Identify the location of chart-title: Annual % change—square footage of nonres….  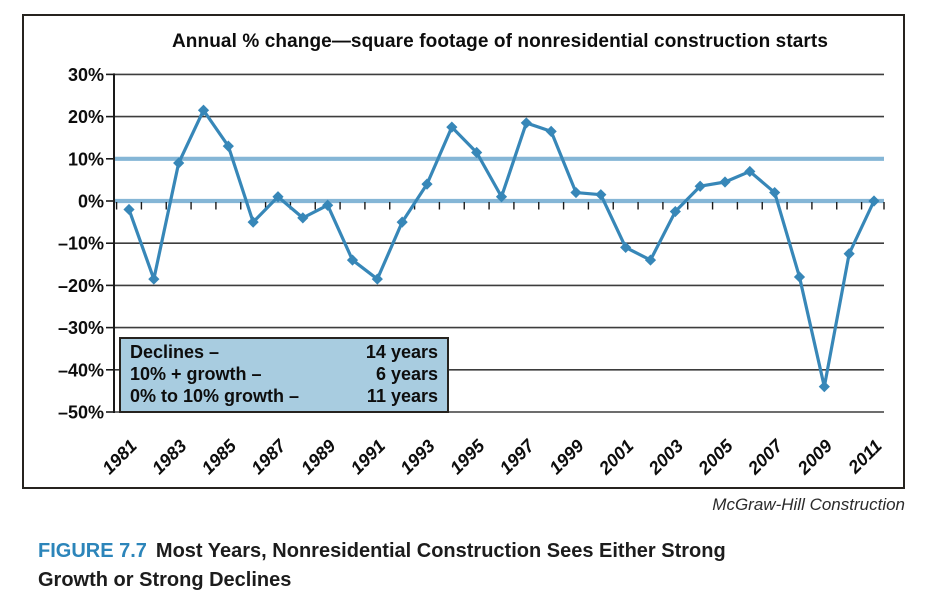
(500, 41).